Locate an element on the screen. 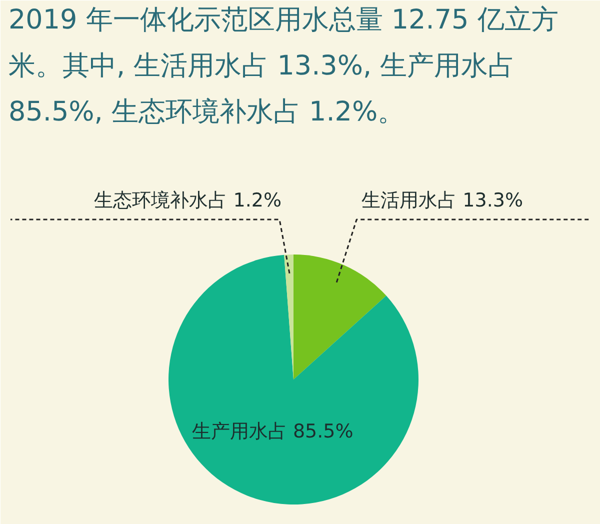 This screenshot has width=600, height=524. slice-label: 生活用水占 13.3% is located at coordinates (443, 201).